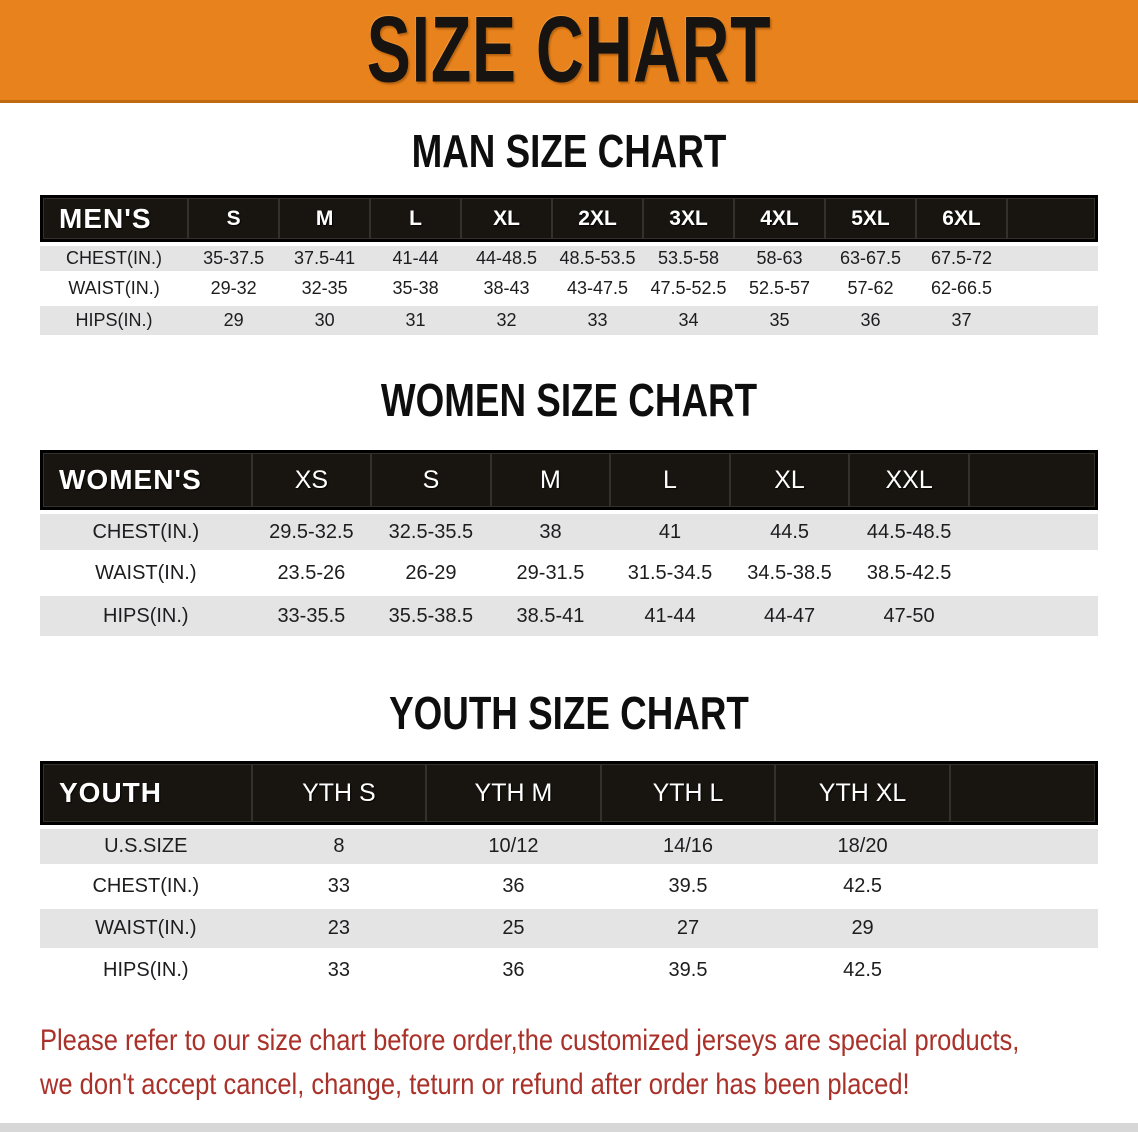 Image resolution: width=1138 pixels, height=1132 pixels. Describe the element at coordinates (688, 793) in the screenshot. I see `youth-size-header: YTH L` at that location.